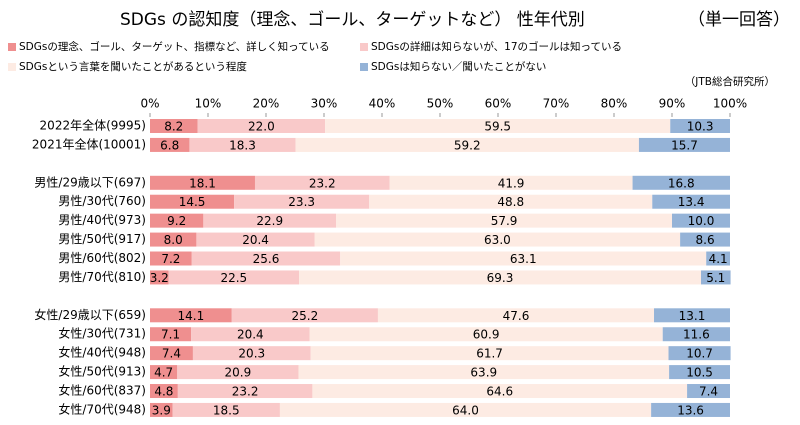 The height and width of the screenshot is (425, 800). Describe the element at coordinates (174, 46) in the screenshot. I see `legend-label: SDGsの理念、ゴール、ターゲット、指標など、詳しく知っている` at that location.